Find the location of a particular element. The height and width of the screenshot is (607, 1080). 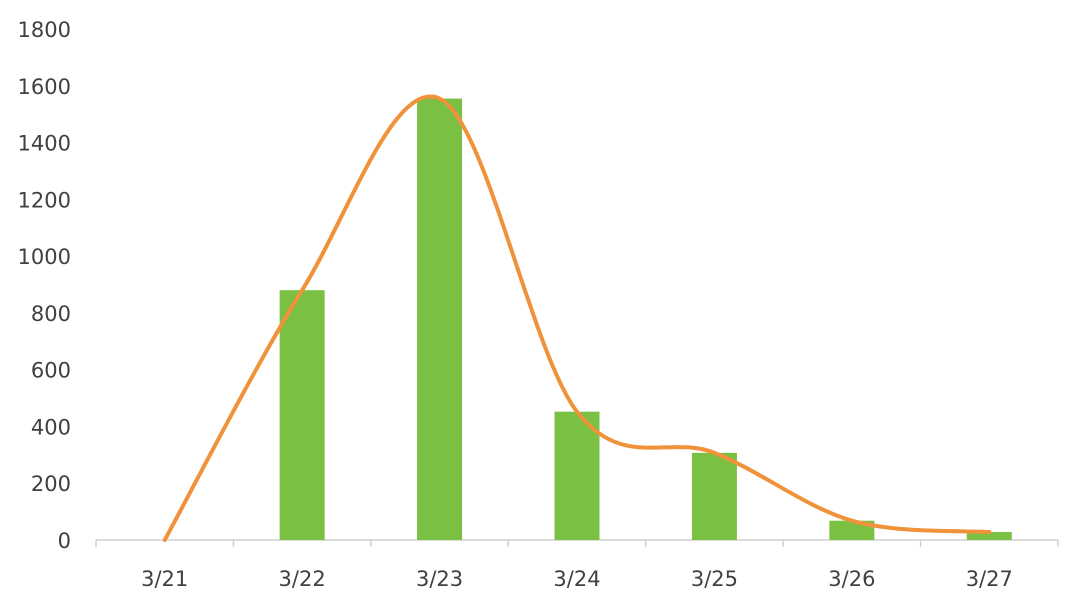

y-tick-label: 400 is located at coordinates (51, 427).